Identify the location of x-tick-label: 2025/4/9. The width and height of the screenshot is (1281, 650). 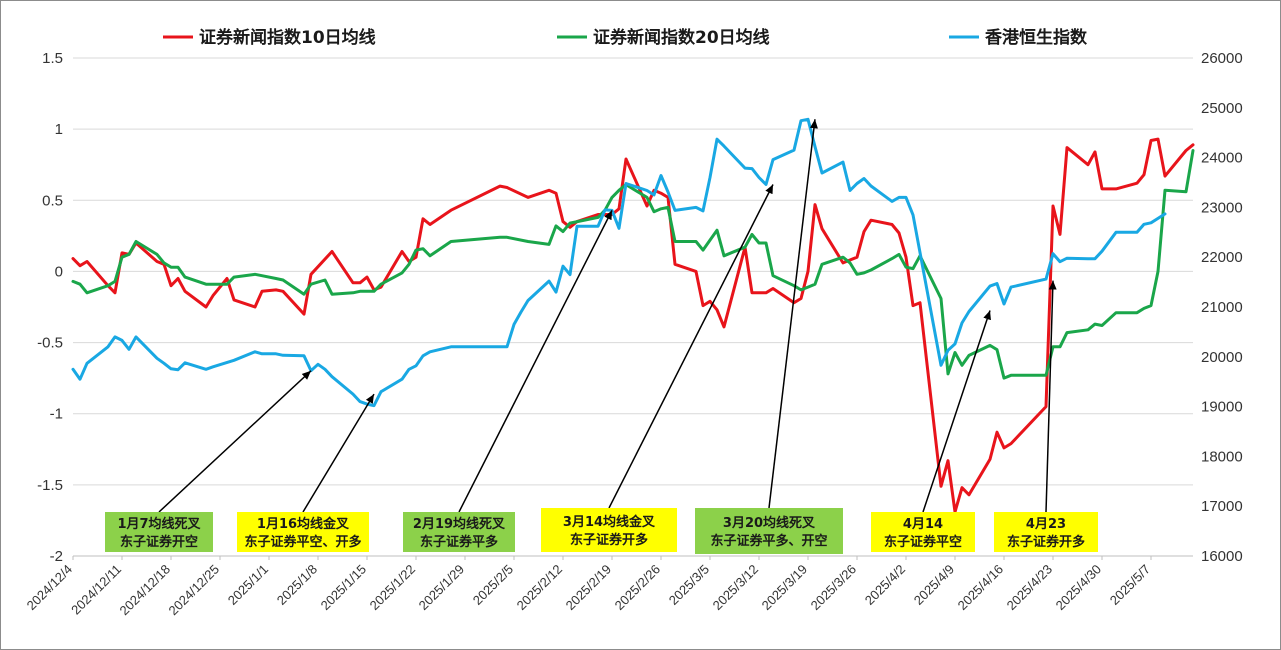
(934, 585).